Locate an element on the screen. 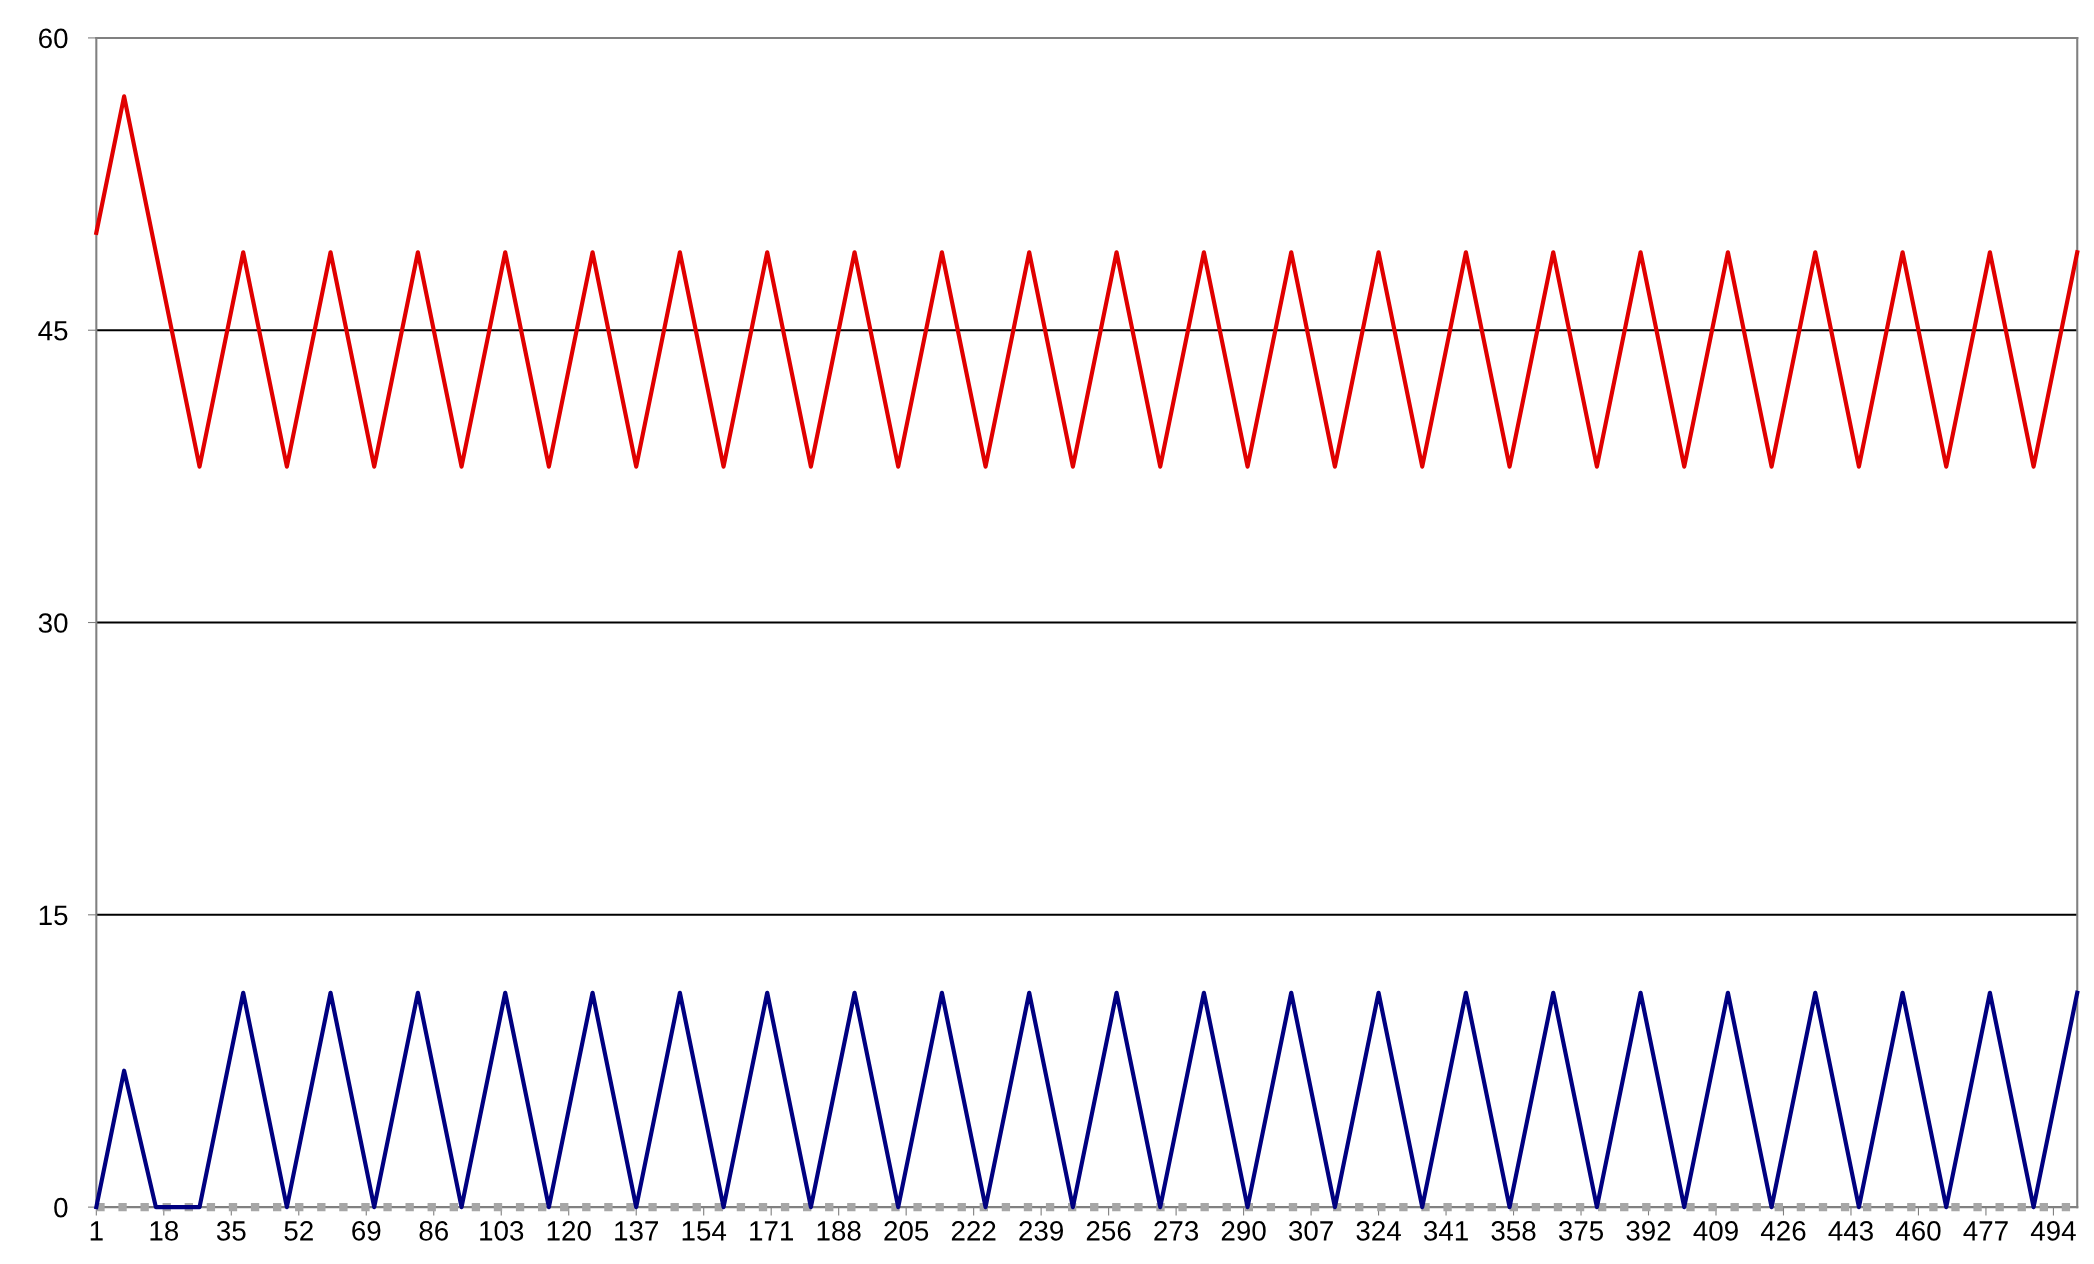  y-tick-label: 15 is located at coordinates (53, 915).